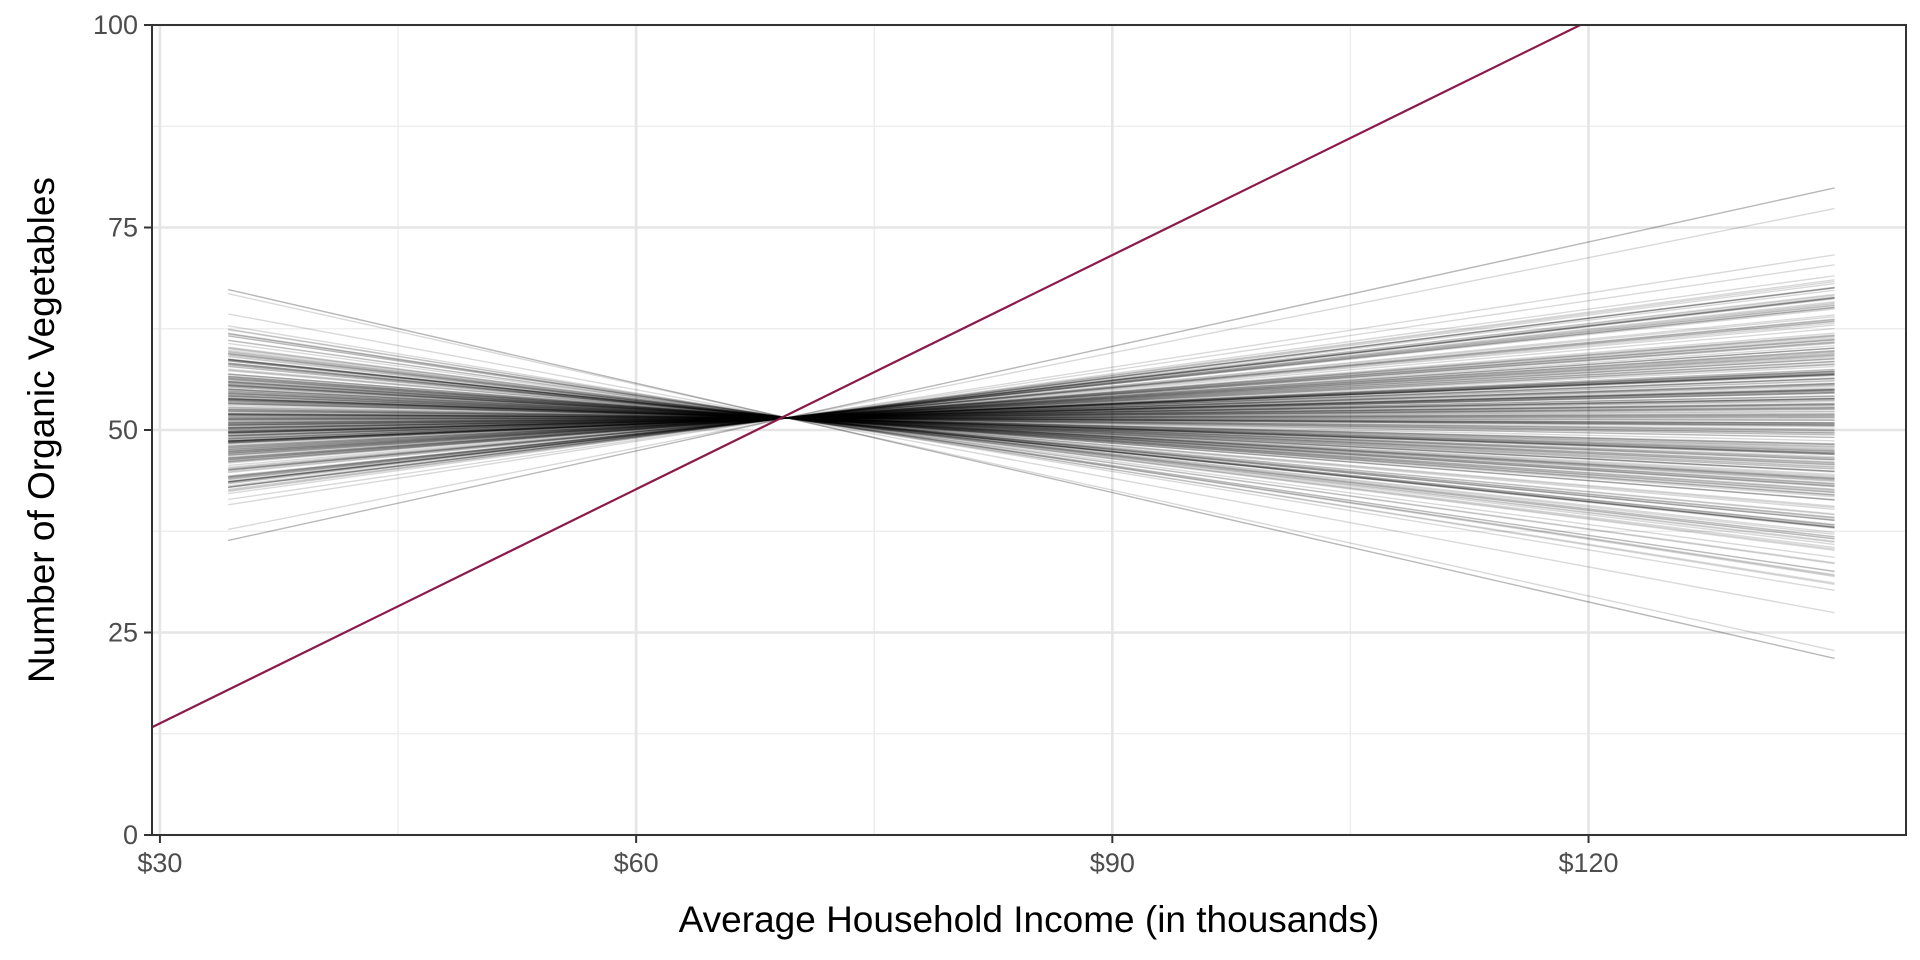  What do you see at coordinates (123, 633) in the screenshot?
I see `y-tick-label: 25` at bounding box center [123, 633].